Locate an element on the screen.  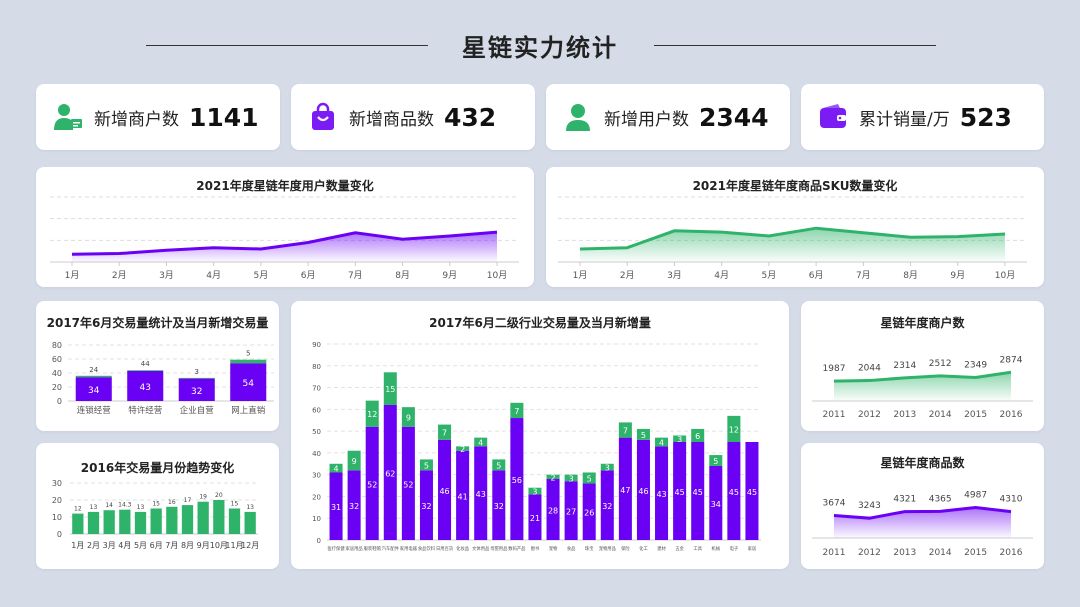
shopping-bag-icon is located at coordinates (323, 117).